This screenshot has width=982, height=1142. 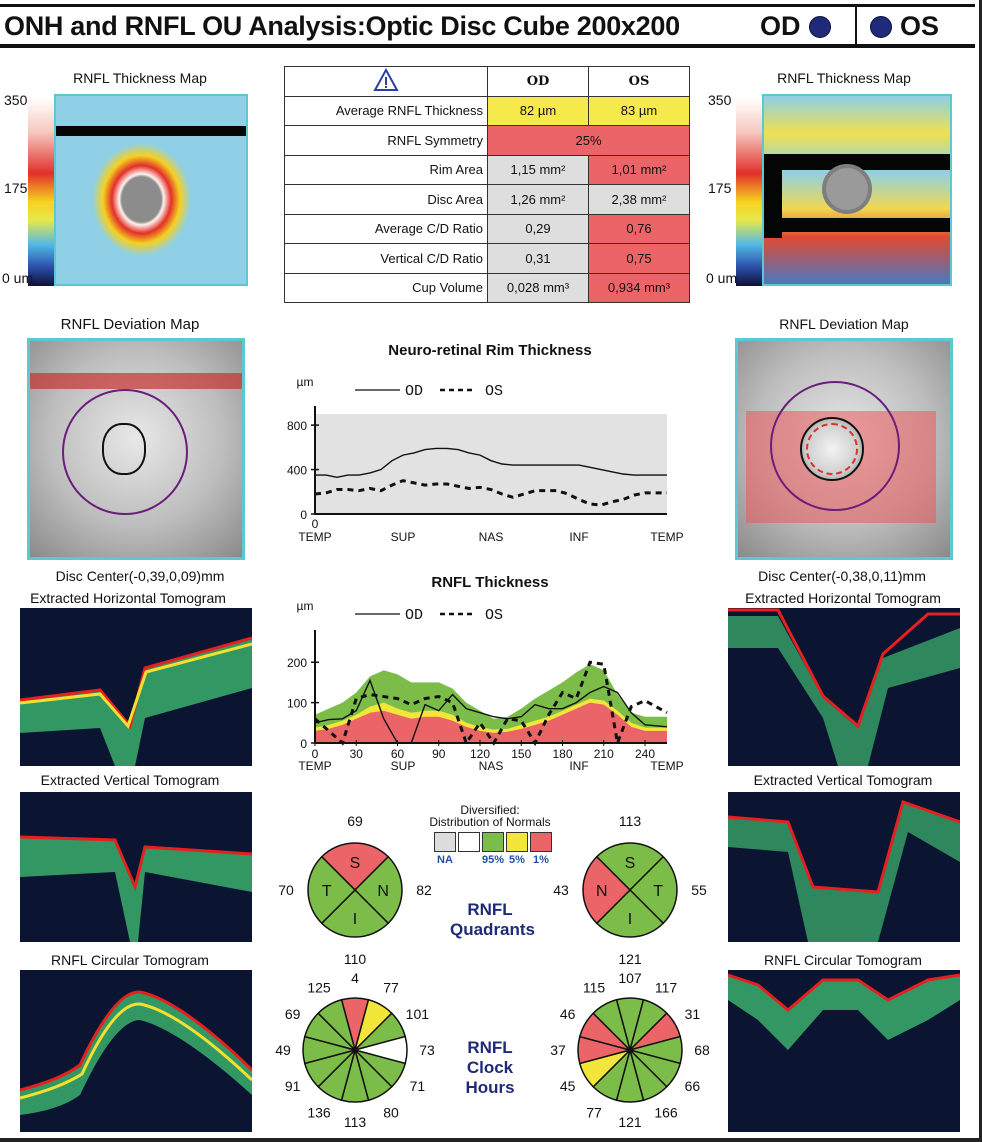 I want to click on clock-hour-value: 115, so click(x=594, y=988).